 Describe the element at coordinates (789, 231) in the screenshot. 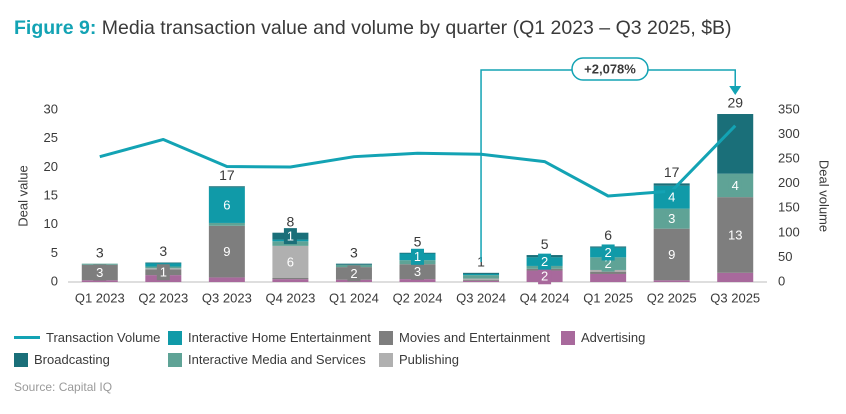

I see `y2-tick-label: 100` at that location.